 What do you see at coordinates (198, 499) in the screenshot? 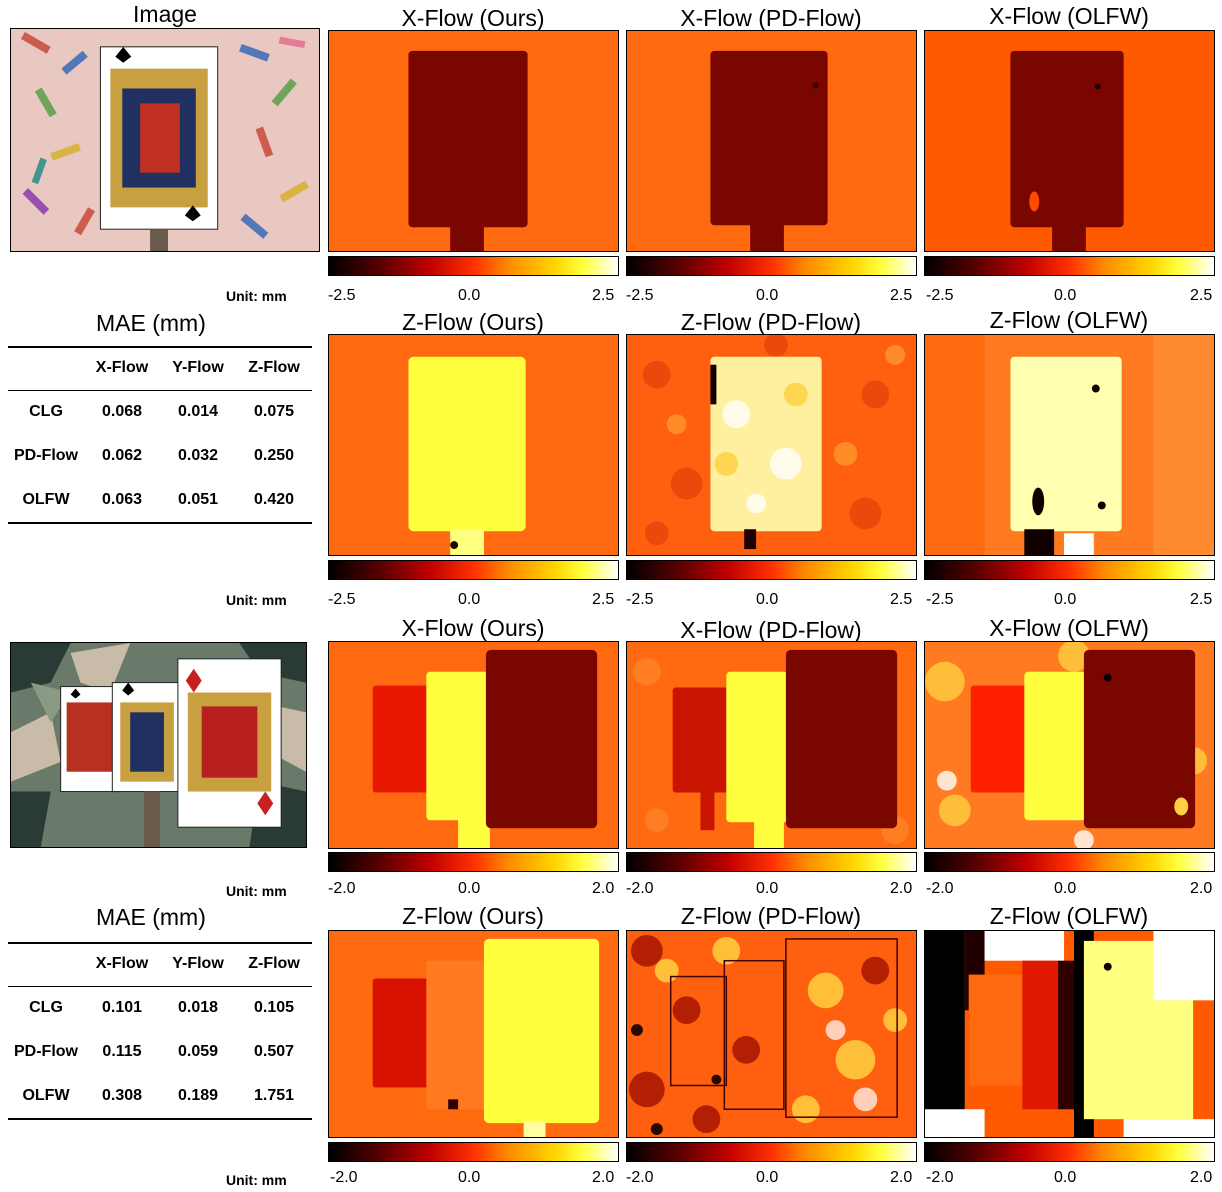
I see `table-cell: 0.051` at bounding box center [198, 499].